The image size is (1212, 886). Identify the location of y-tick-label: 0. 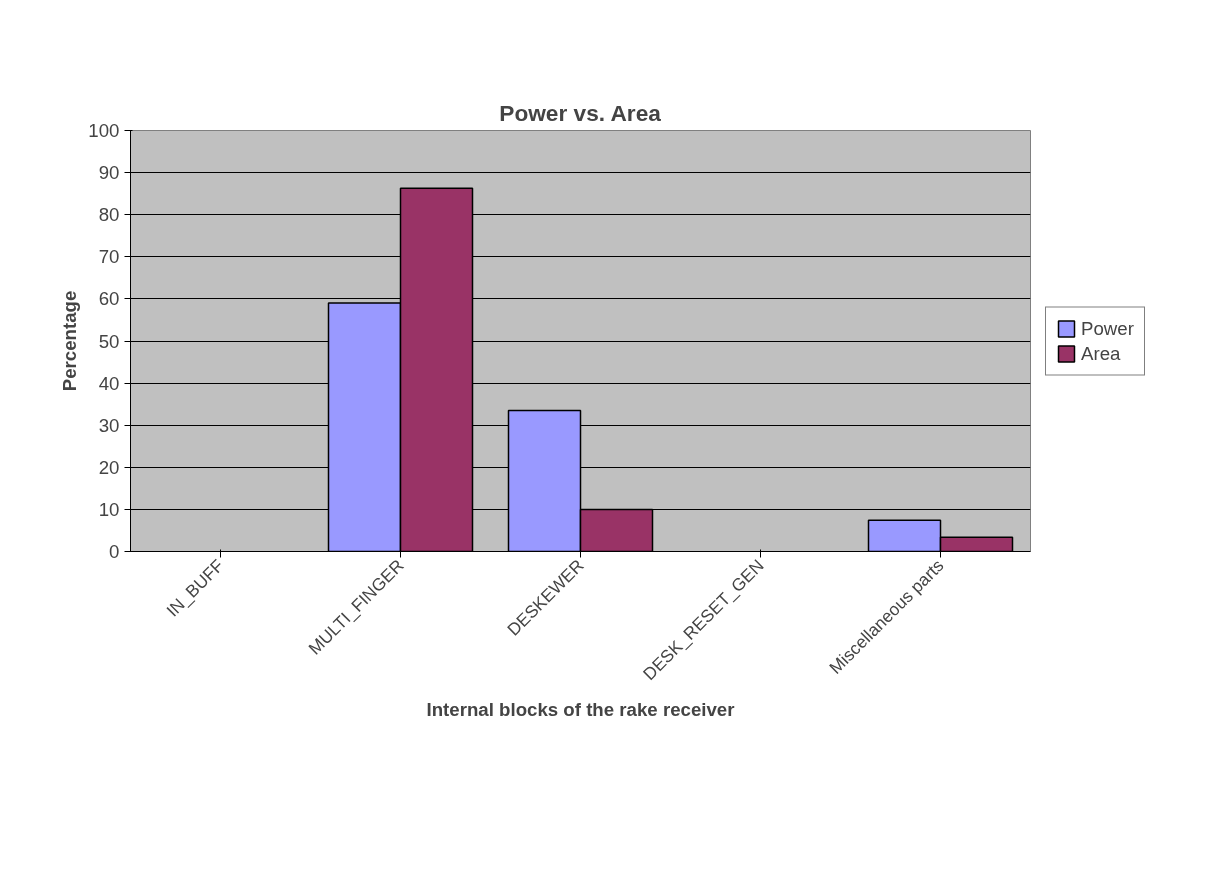
(114, 551).